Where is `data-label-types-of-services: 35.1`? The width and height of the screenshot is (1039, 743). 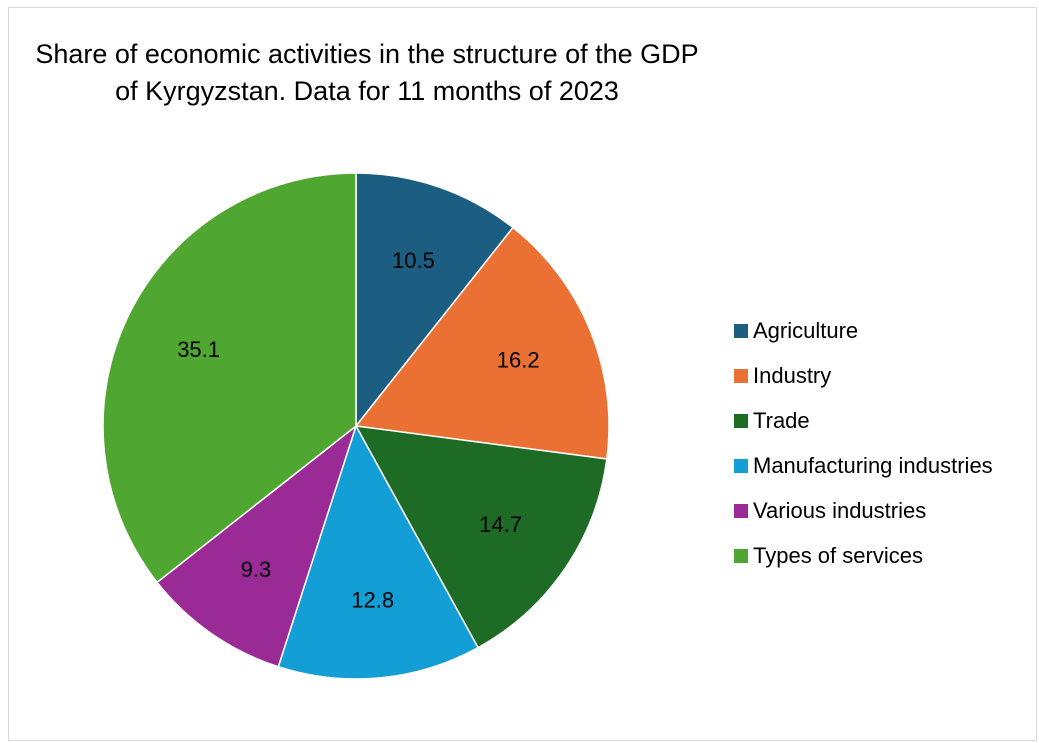 data-label-types-of-services: 35.1 is located at coordinates (198, 349).